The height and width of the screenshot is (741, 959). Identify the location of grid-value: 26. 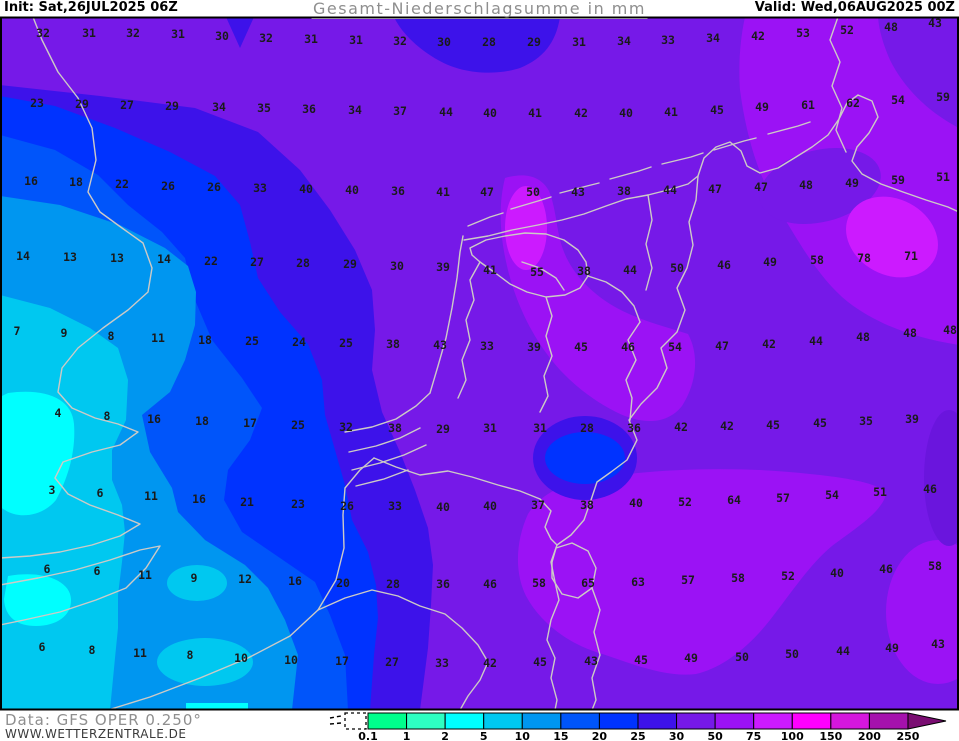
(214, 187).